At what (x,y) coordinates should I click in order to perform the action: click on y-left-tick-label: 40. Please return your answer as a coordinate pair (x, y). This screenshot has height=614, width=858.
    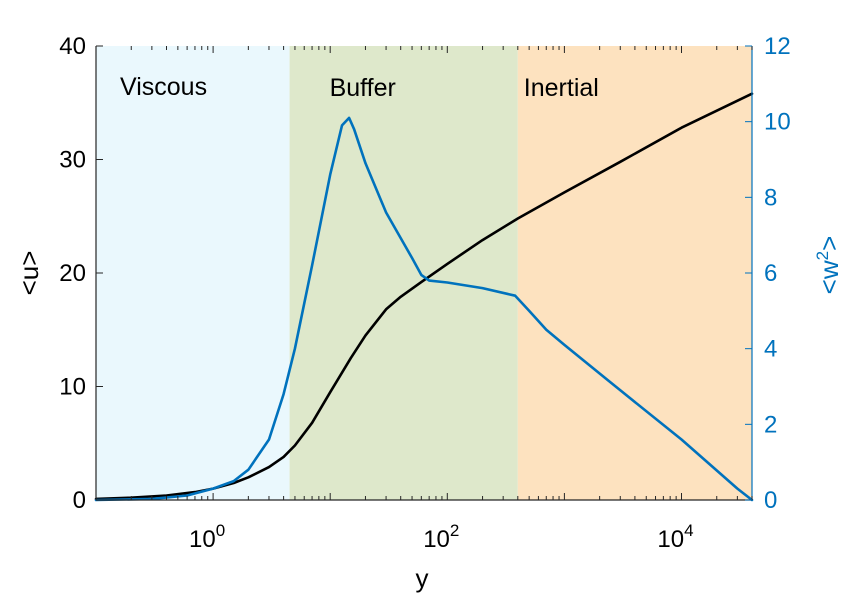
    Looking at the image, I should click on (72, 46).